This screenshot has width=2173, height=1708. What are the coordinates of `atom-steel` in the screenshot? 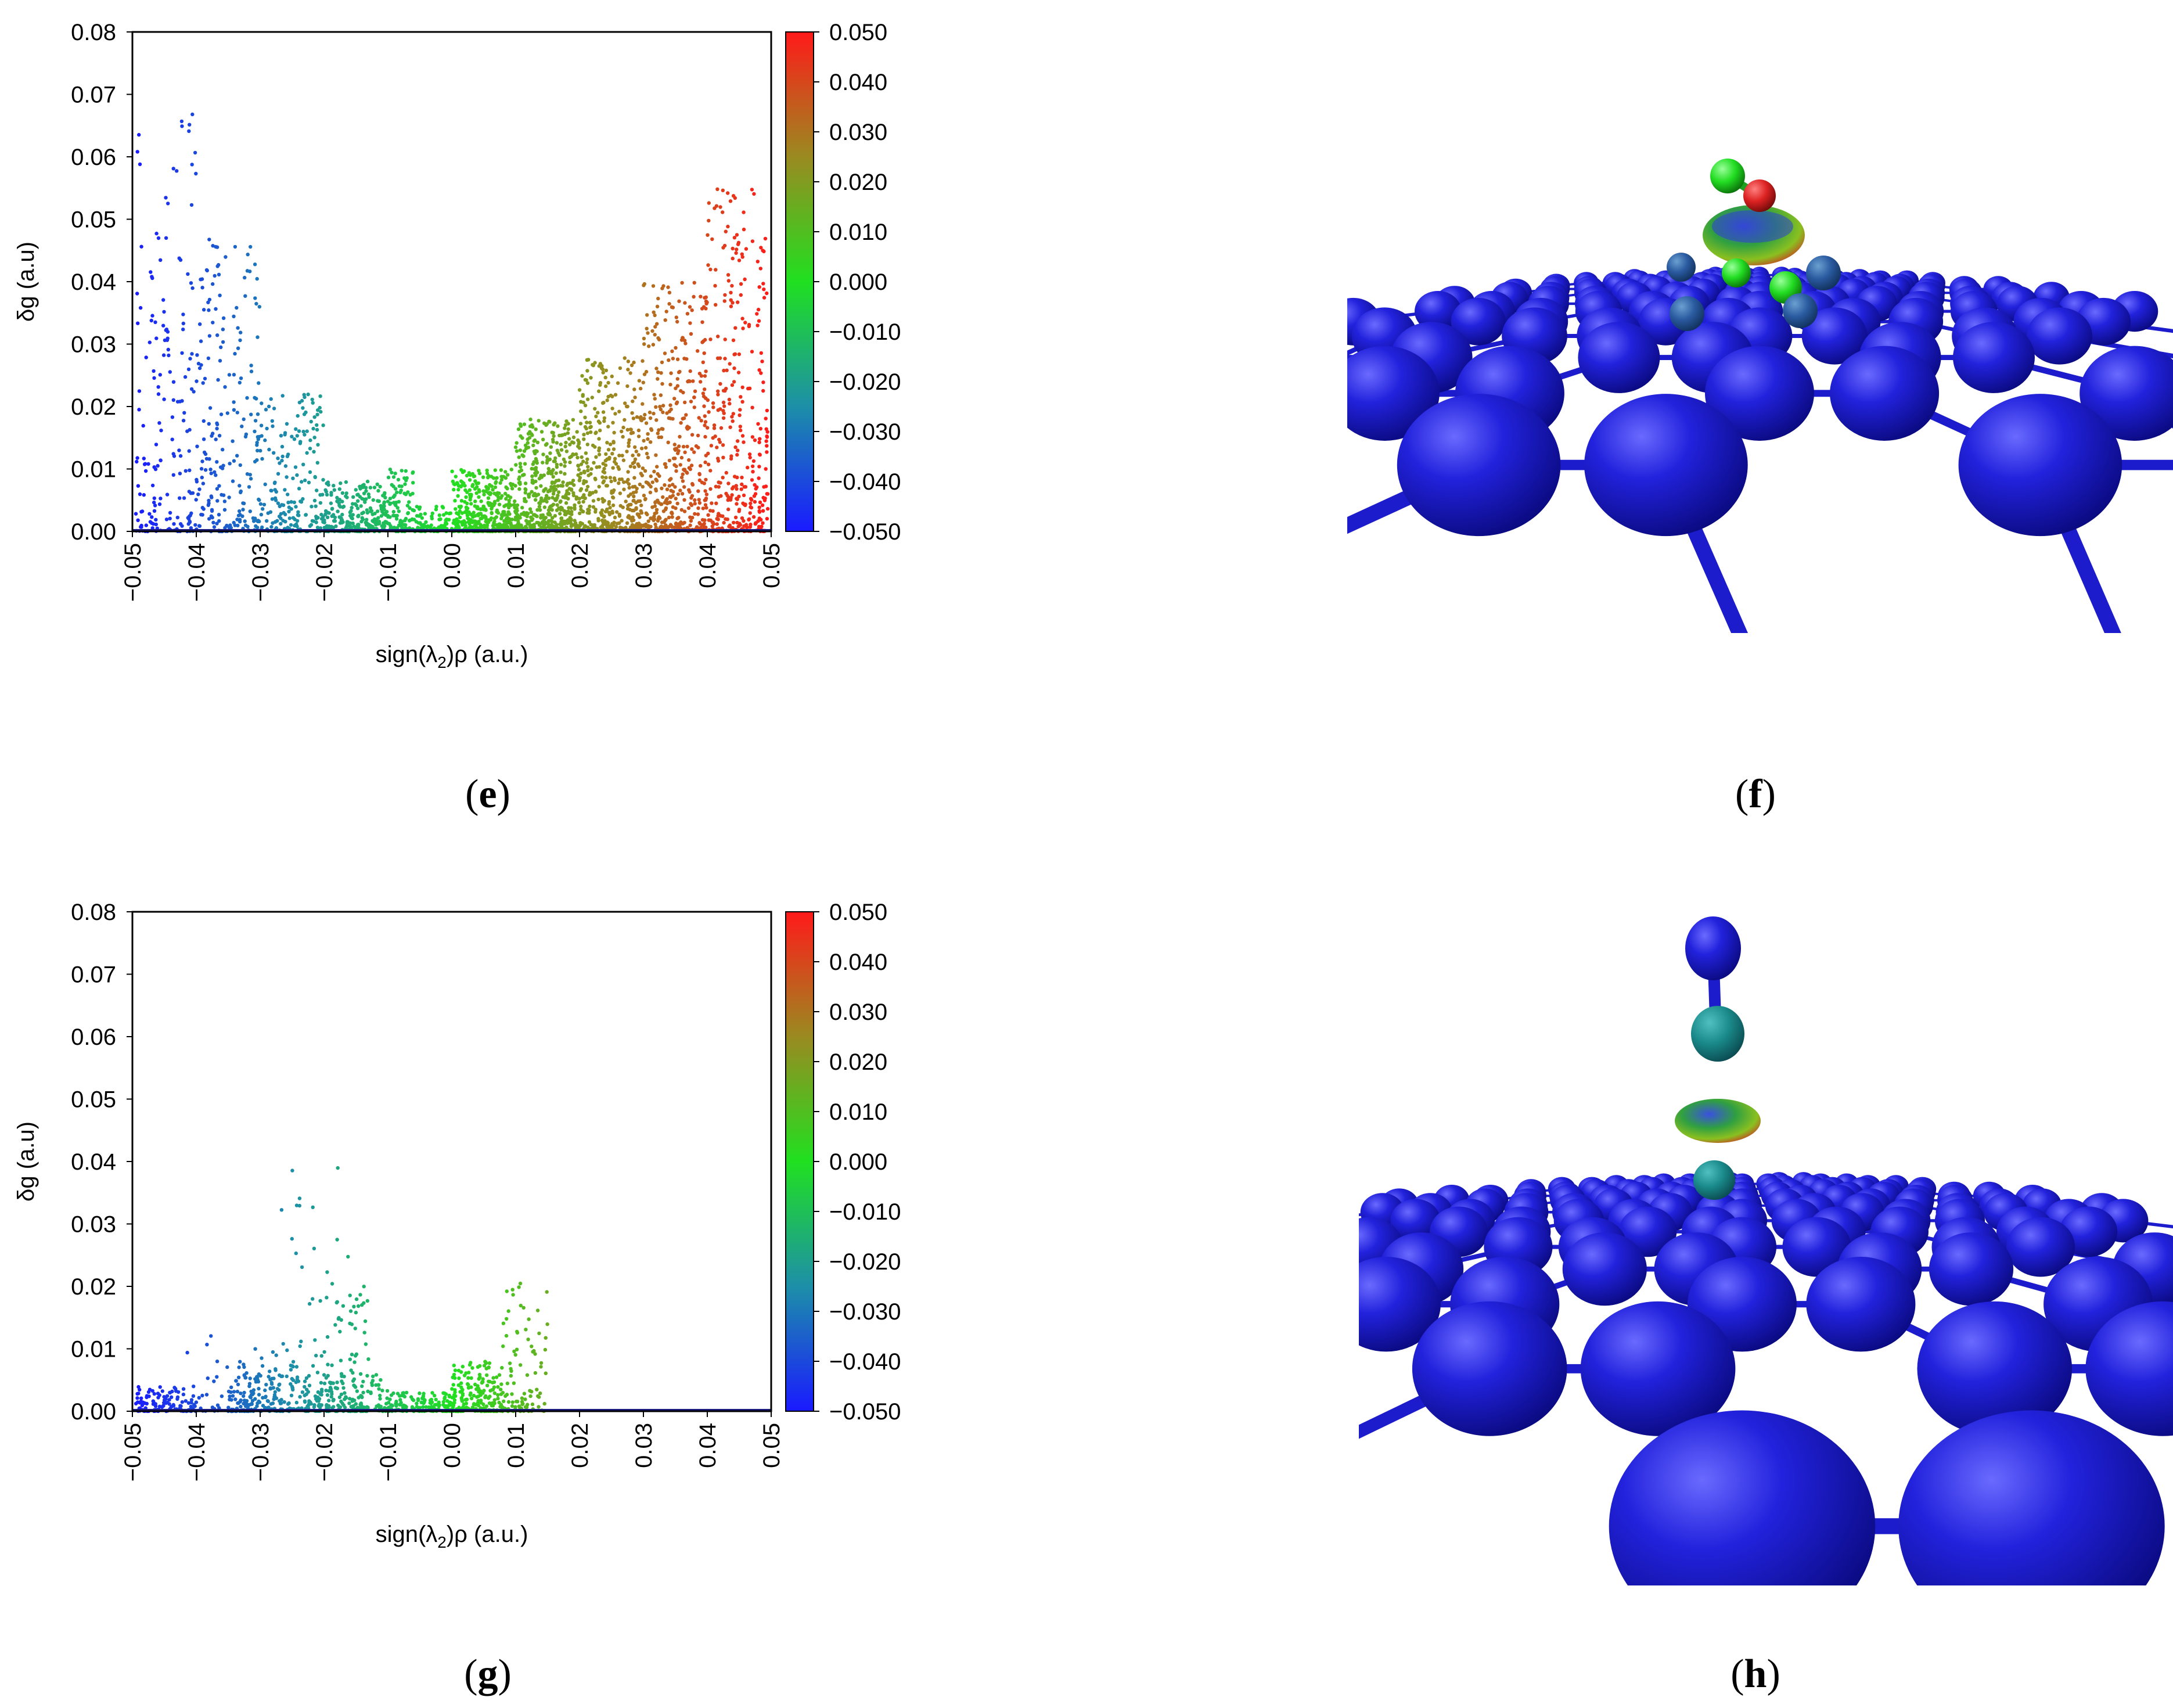 It's located at (1800, 310).